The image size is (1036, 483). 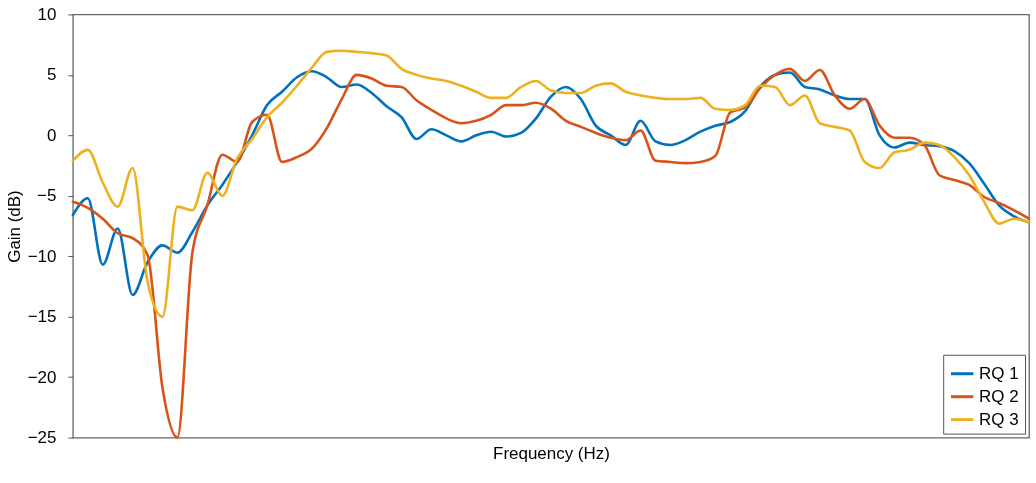 What do you see at coordinates (14, 226) in the screenshot?
I see `y-axis-title: Gain (dB)` at bounding box center [14, 226].